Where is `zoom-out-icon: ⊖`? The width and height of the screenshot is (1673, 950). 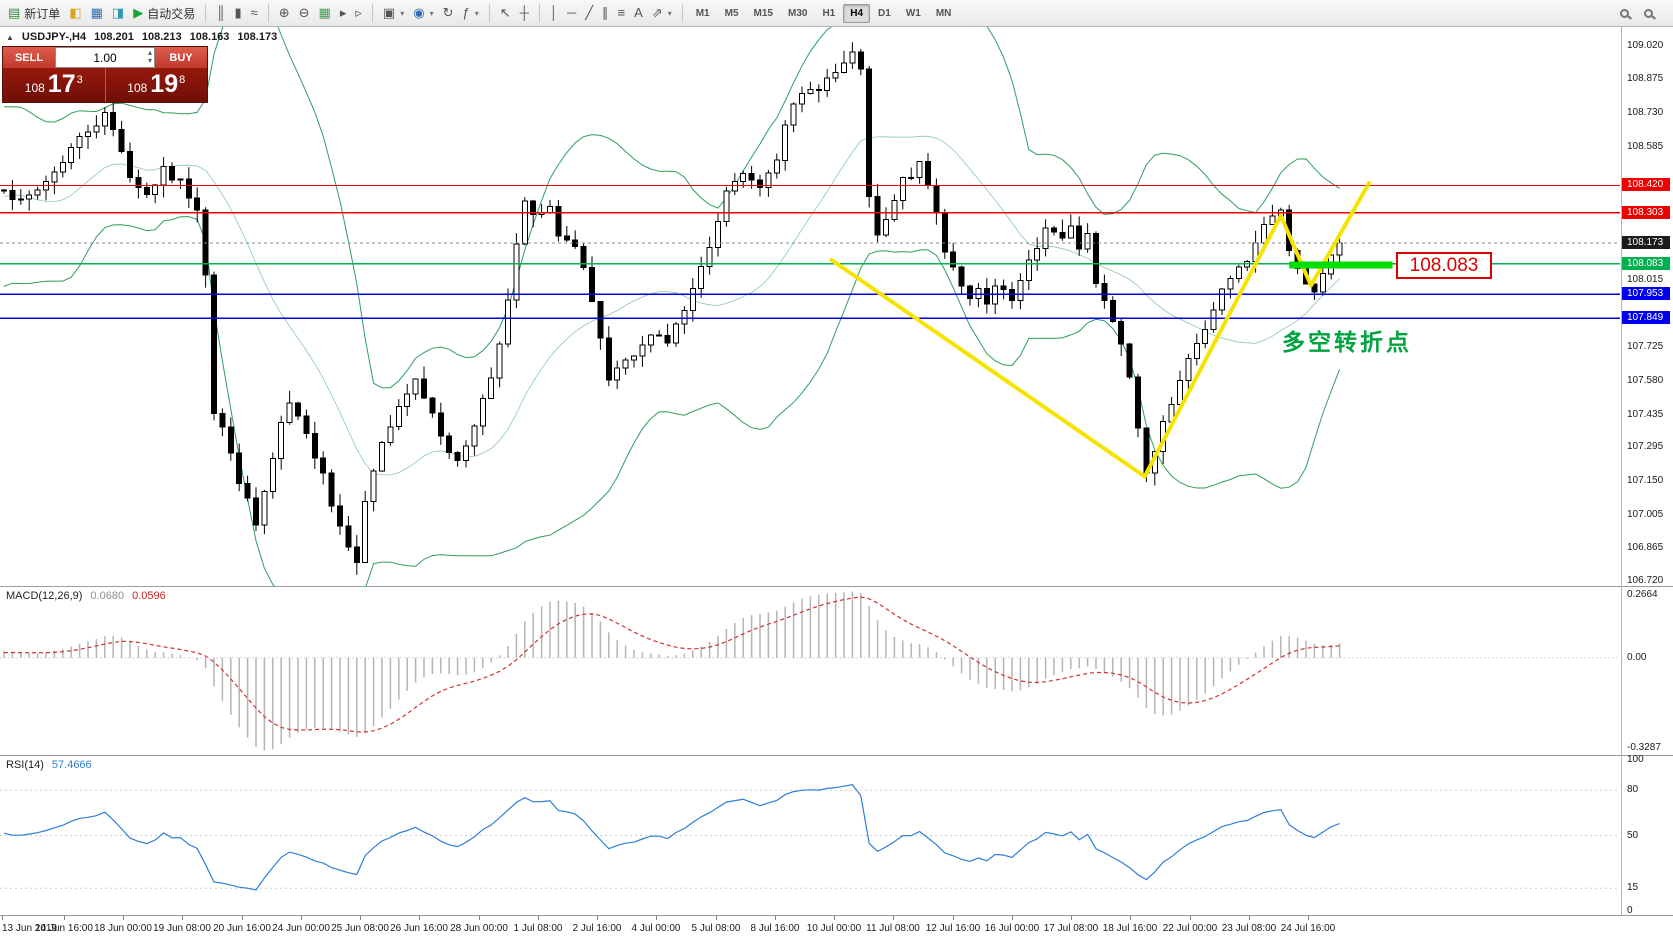 zoom-out-icon: ⊖ is located at coordinates (304, 13).